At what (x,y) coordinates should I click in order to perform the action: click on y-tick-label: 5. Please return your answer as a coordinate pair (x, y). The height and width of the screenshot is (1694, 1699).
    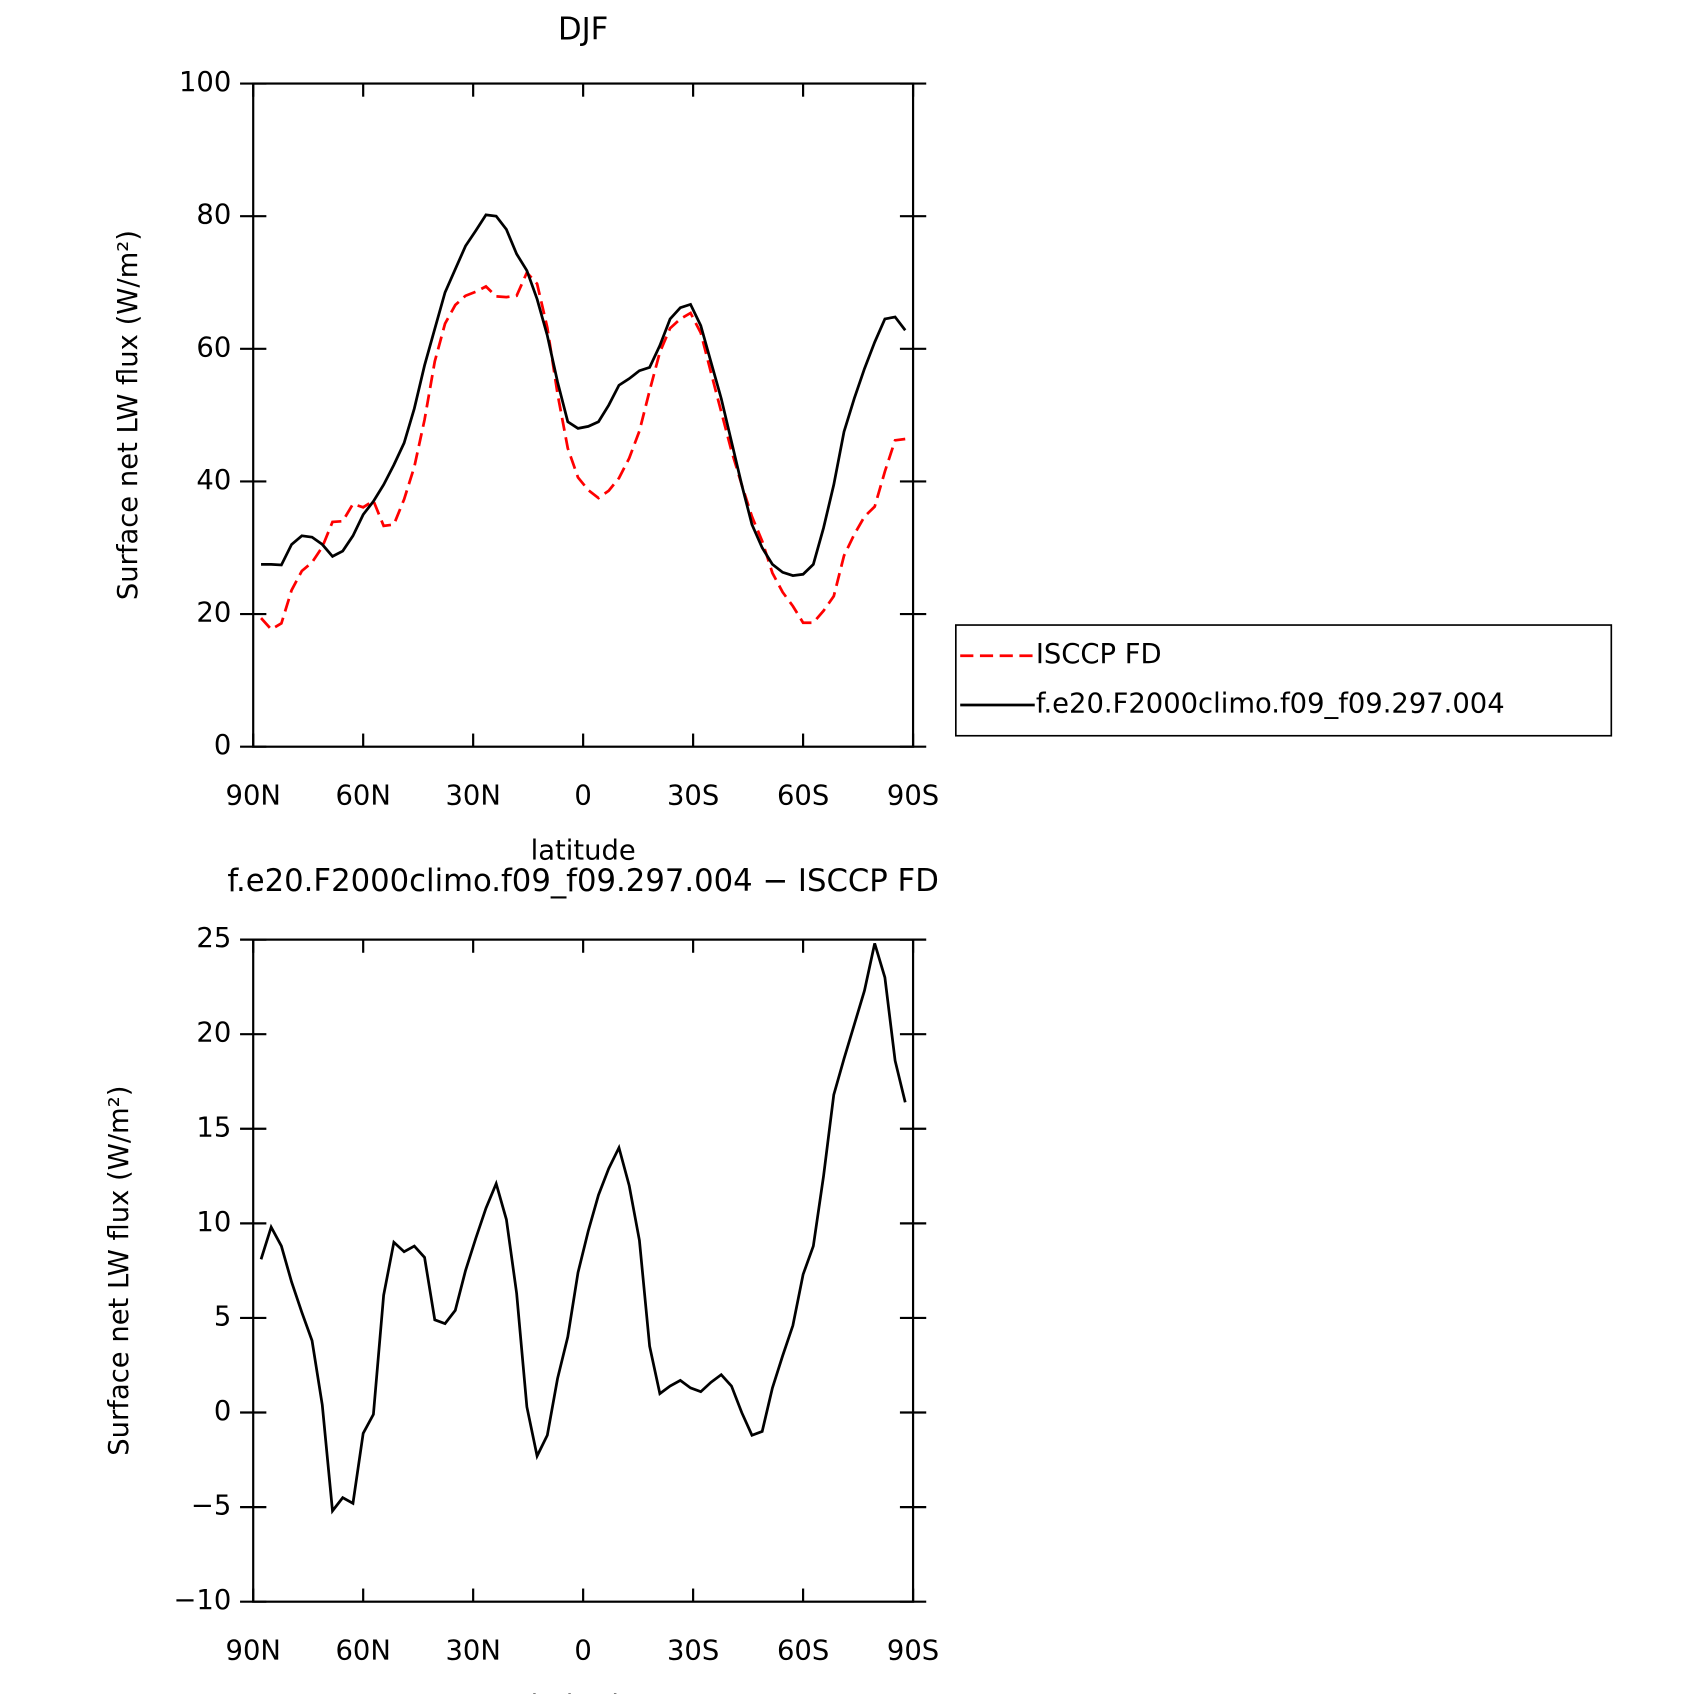
    Looking at the image, I should click on (222, 1316).